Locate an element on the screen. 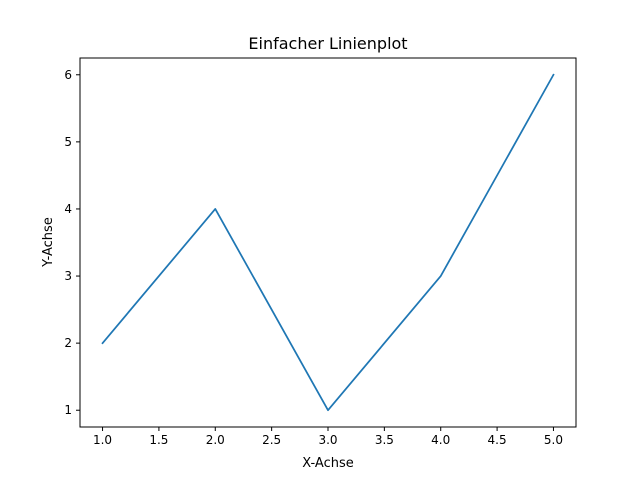 This screenshot has height=480, width=640. y-axis-label: Y-Achse is located at coordinates (48, 242).